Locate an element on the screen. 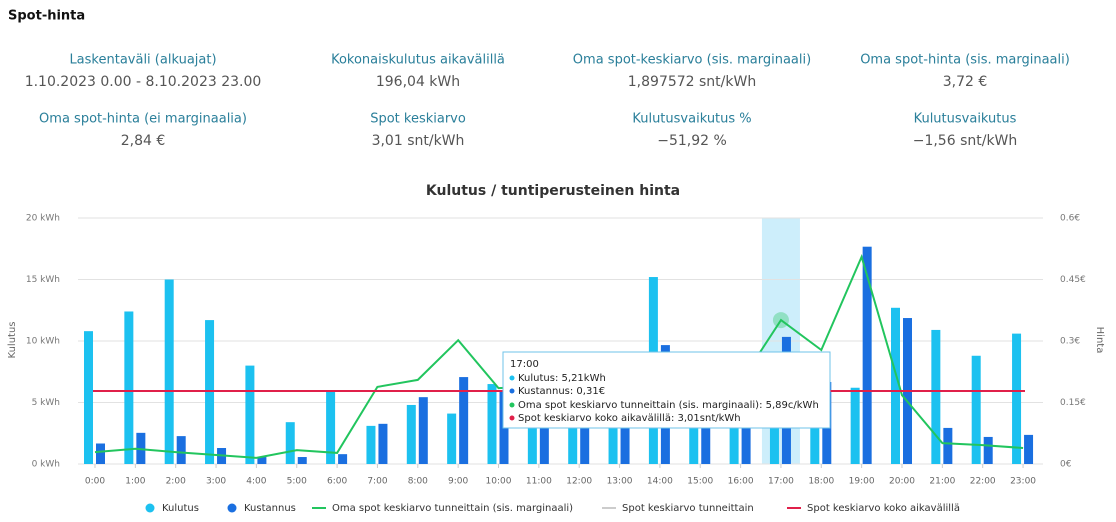 Image resolution: width=1116 pixels, height=522 pixels. x-tick-label: 11:00 is located at coordinates (539, 482).